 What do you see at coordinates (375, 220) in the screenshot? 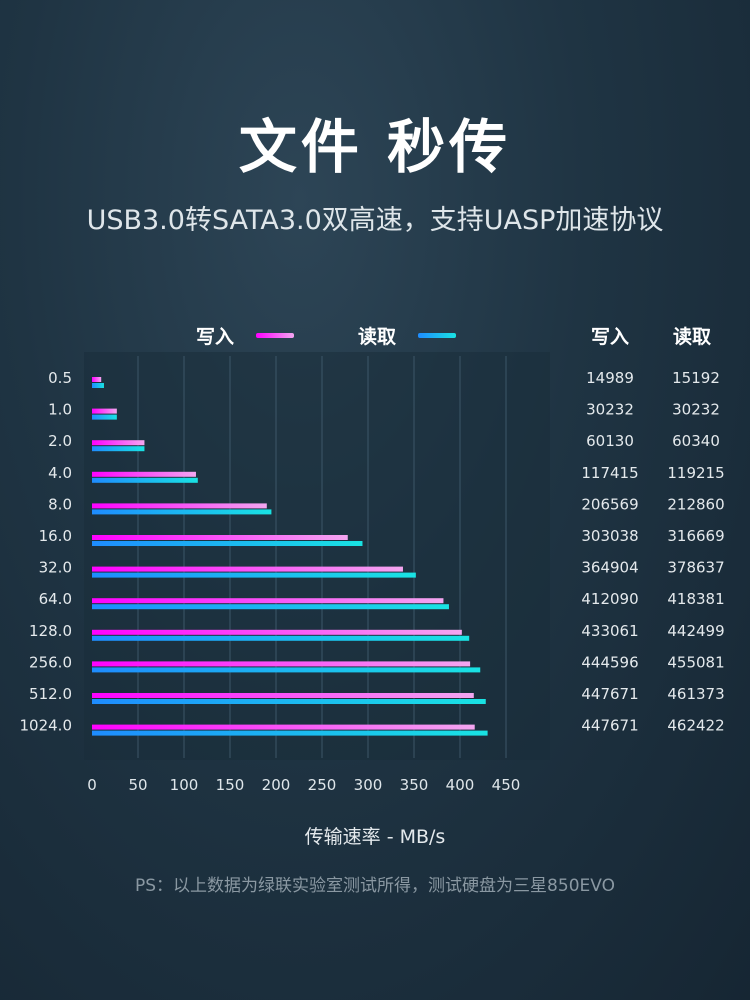
I see `page-subtitle: USB3.0转SATA3.0双高速，支持UASP加速协议` at bounding box center [375, 220].